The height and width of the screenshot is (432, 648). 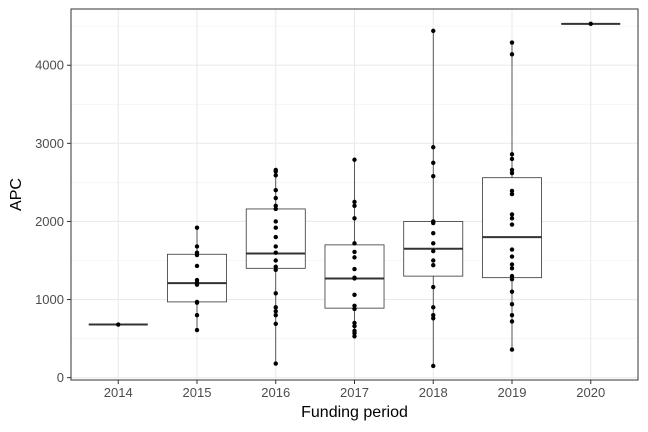 I want to click on y-tick-label: 1000, so click(x=49, y=299).